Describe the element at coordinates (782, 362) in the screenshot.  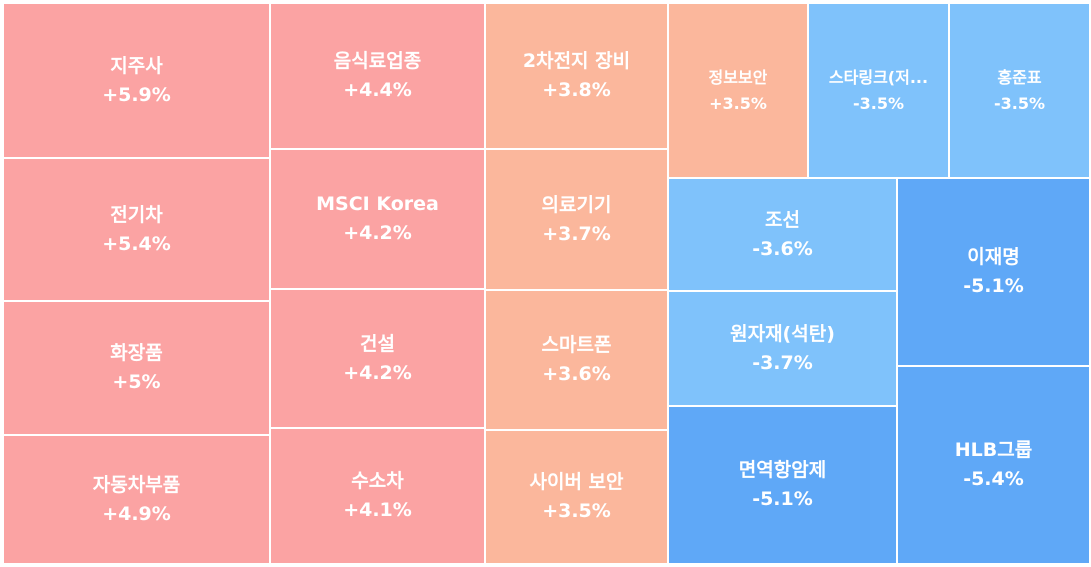
I see `tile-value: -3.7%` at that location.